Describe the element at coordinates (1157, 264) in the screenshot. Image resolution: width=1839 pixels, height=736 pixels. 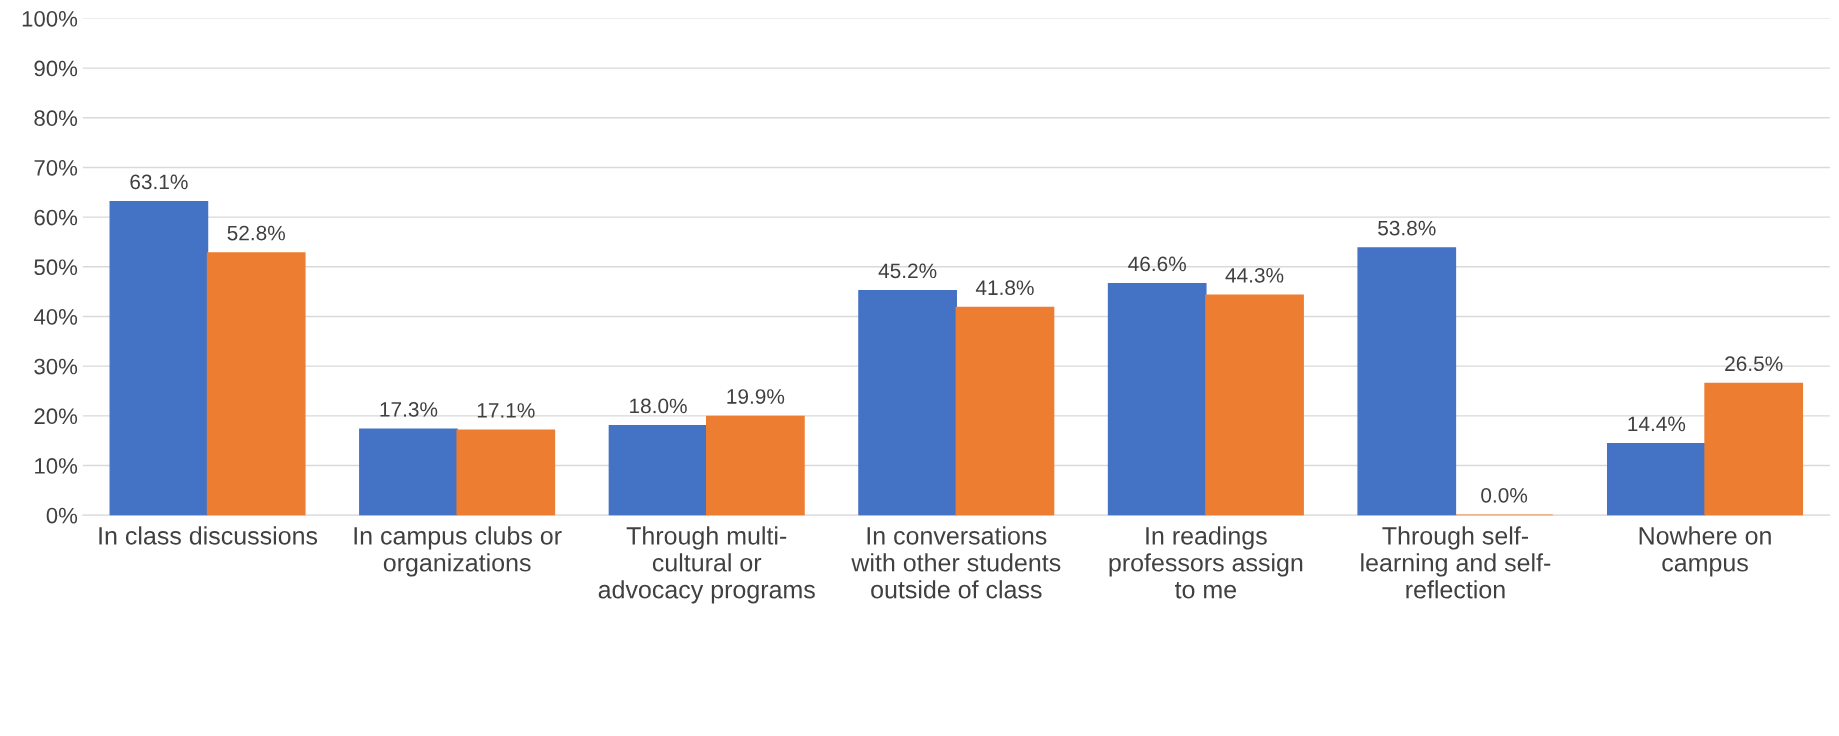
I see `data-label: 46.6%` at that location.